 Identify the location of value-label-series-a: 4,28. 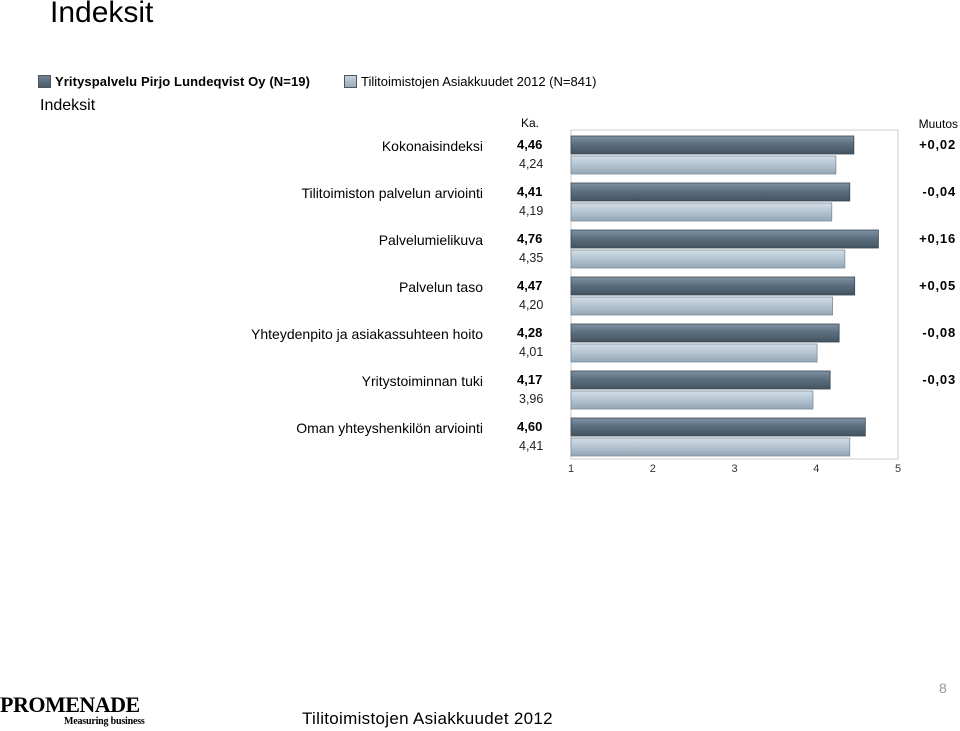
(530, 332).